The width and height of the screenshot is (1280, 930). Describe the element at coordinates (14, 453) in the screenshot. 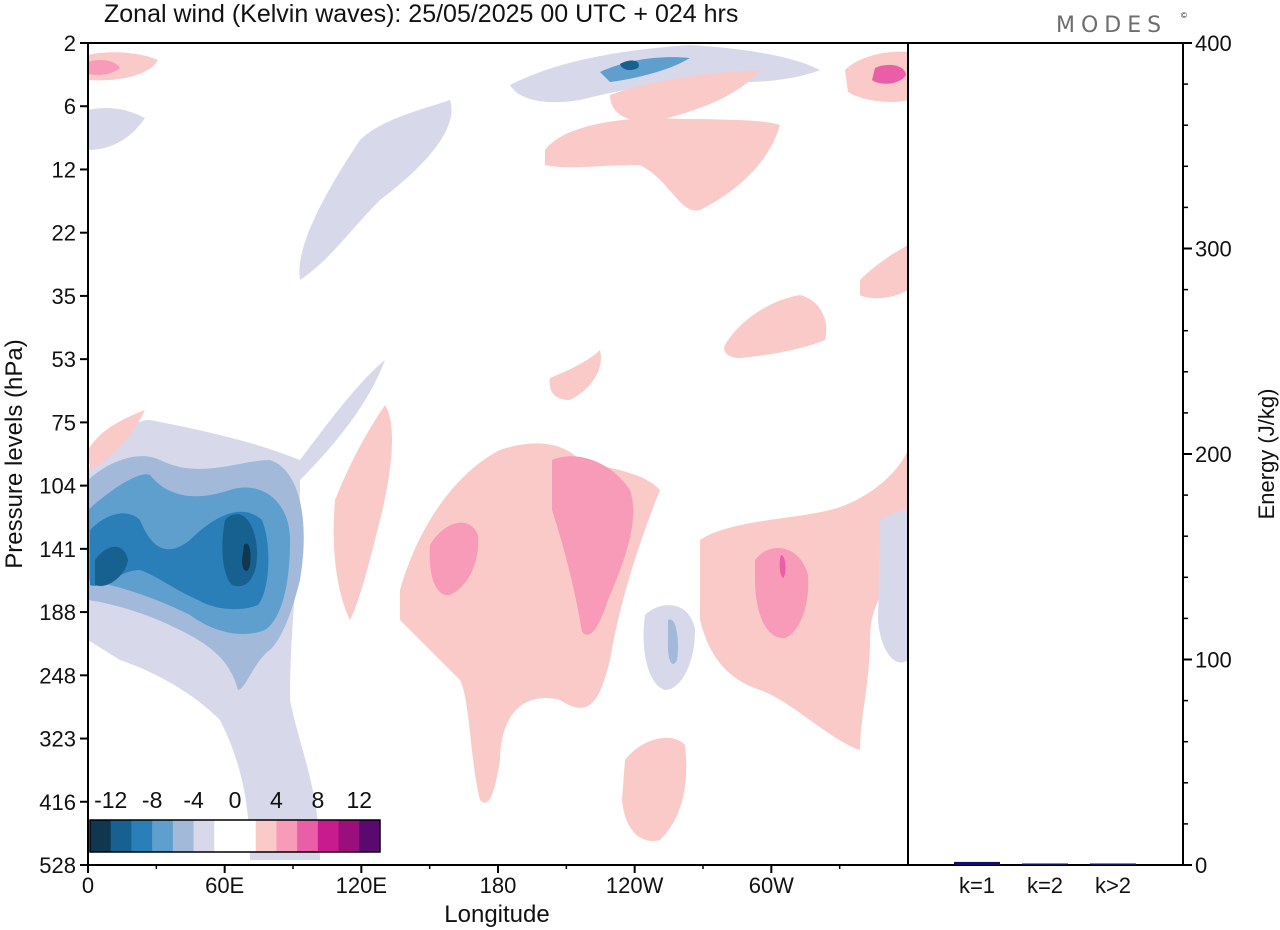

I see `y-axis-label: Pressure levels (hPa)` at that location.